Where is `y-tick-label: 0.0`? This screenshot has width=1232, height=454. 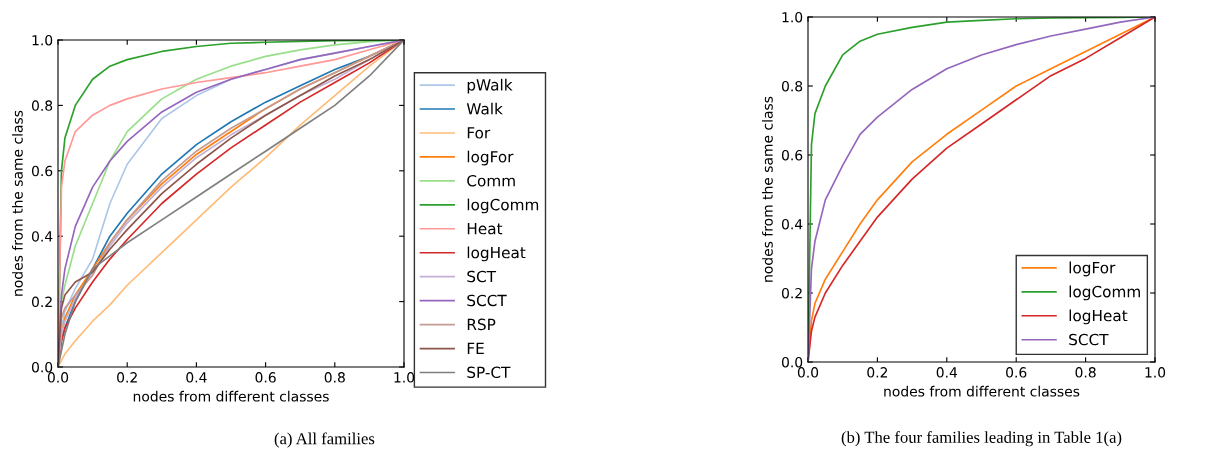 y-tick-label: 0.0 is located at coordinates (792, 362).